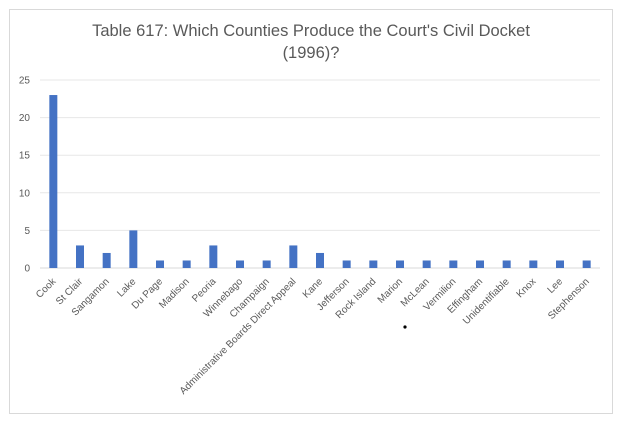 The height and width of the screenshot is (422, 619). What do you see at coordinates (25, 156) in the screenshot?
I see `y-tick-label: 15` at bounding box center [25, 156].